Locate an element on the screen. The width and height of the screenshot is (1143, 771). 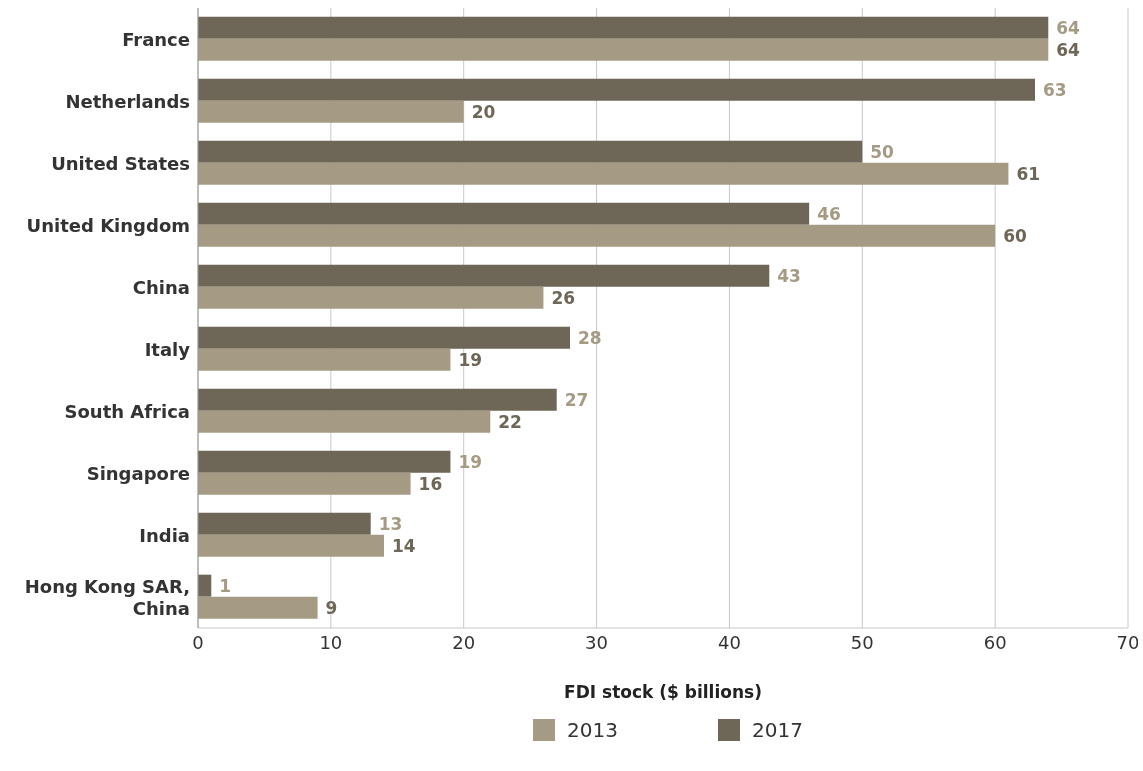
y-tick-label: France is located at coordinates (156, 39).